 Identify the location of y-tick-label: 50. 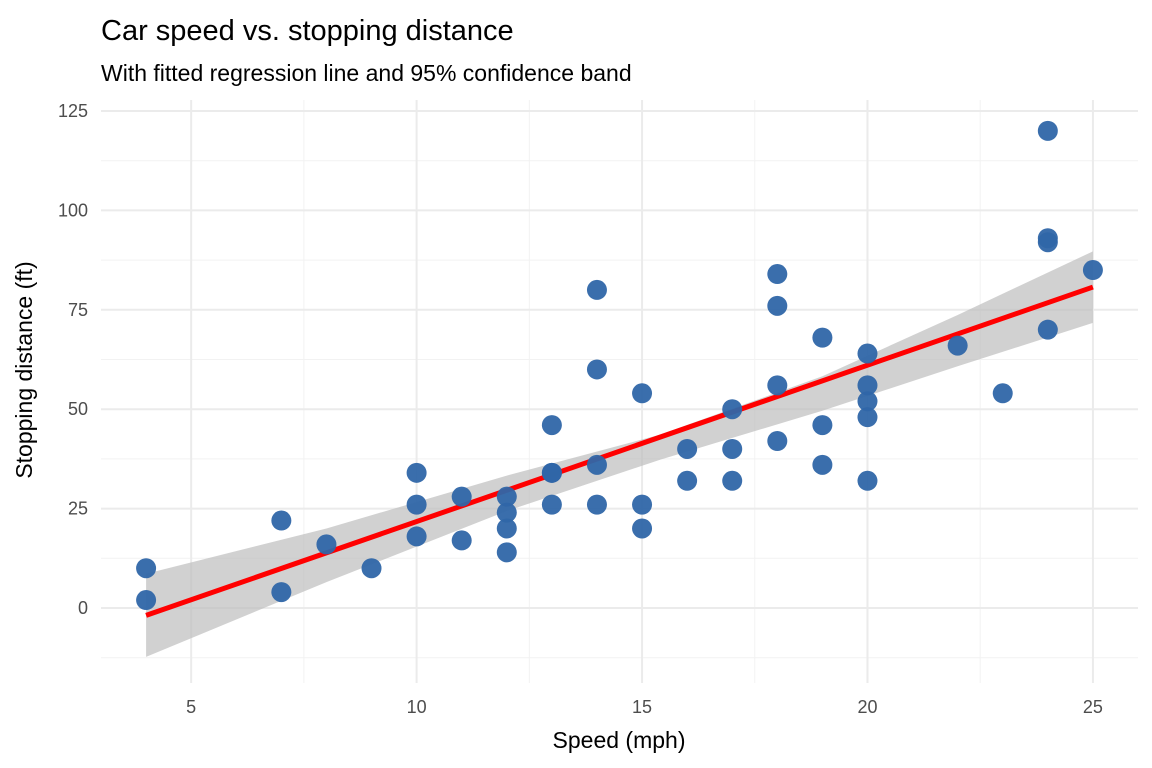
(78, 409).